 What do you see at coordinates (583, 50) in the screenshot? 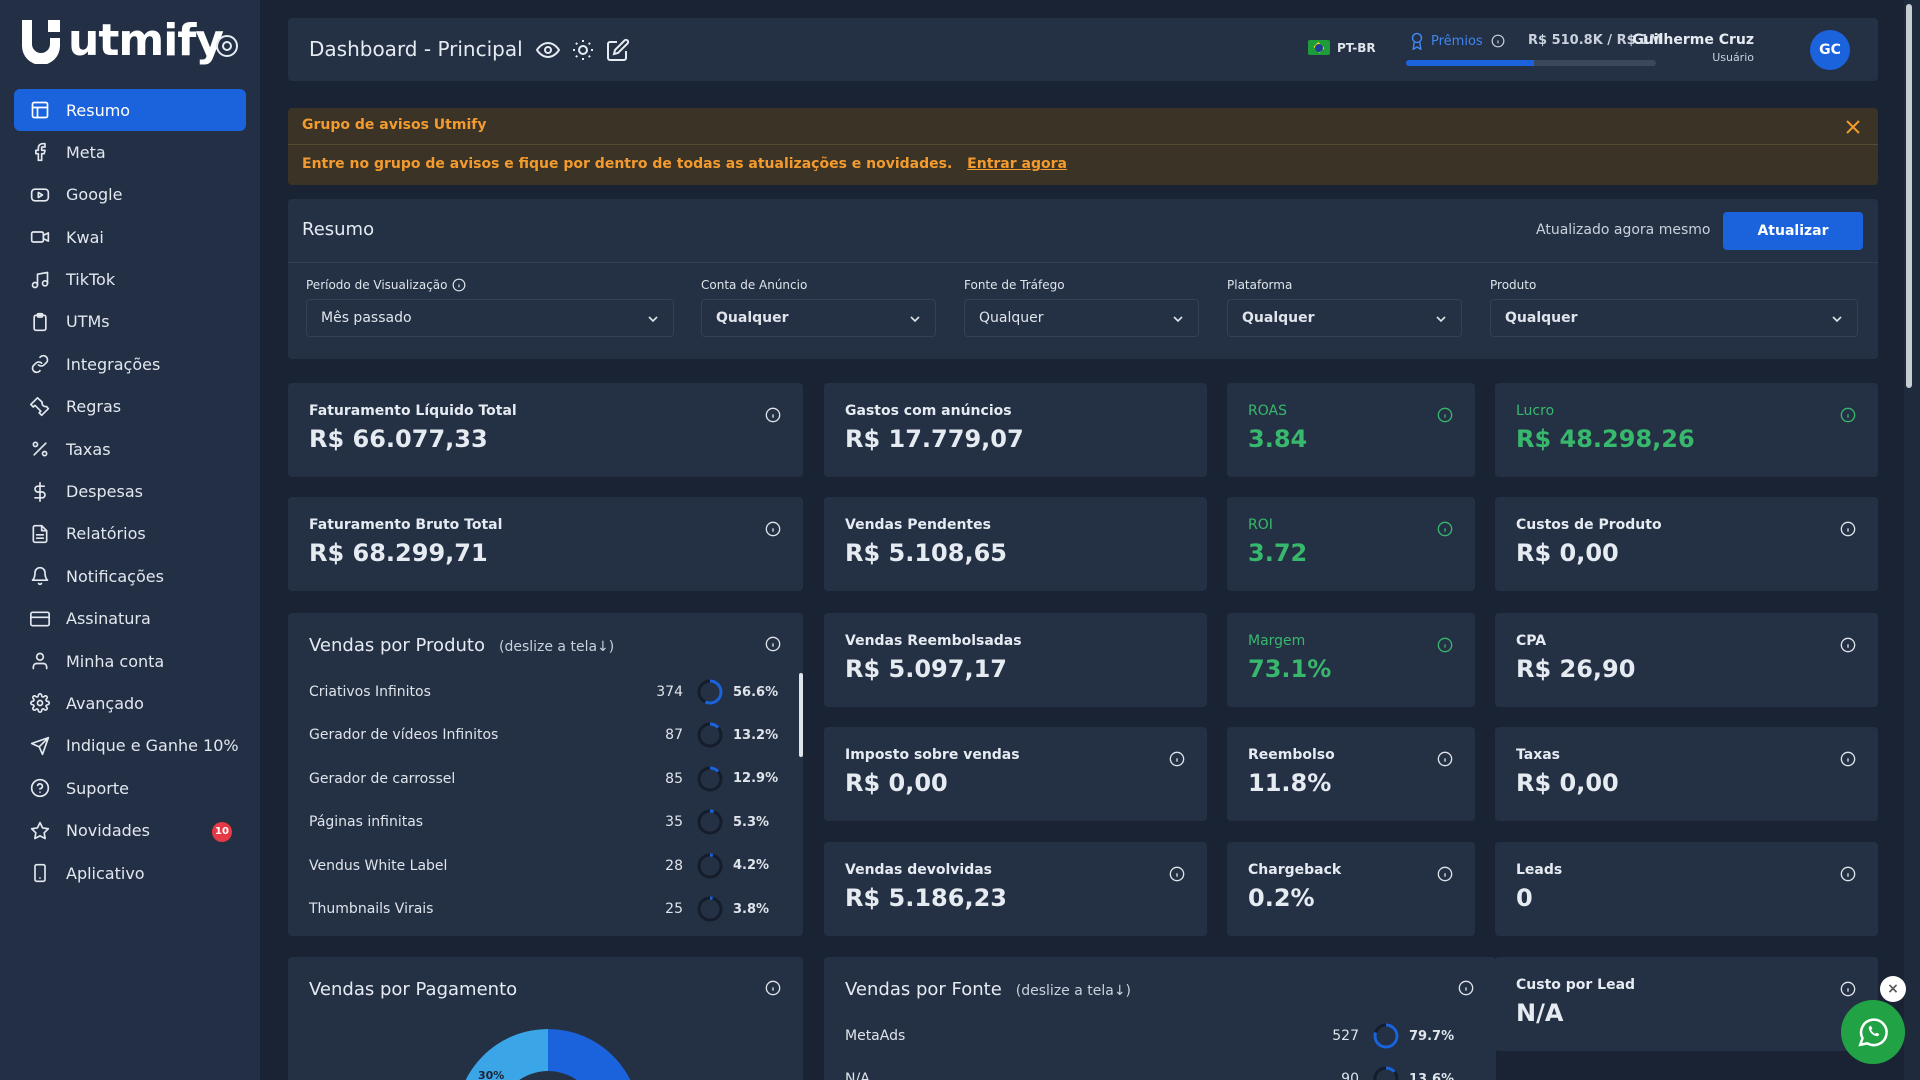
I see `sun-icon` at bounding box center [583, 50].